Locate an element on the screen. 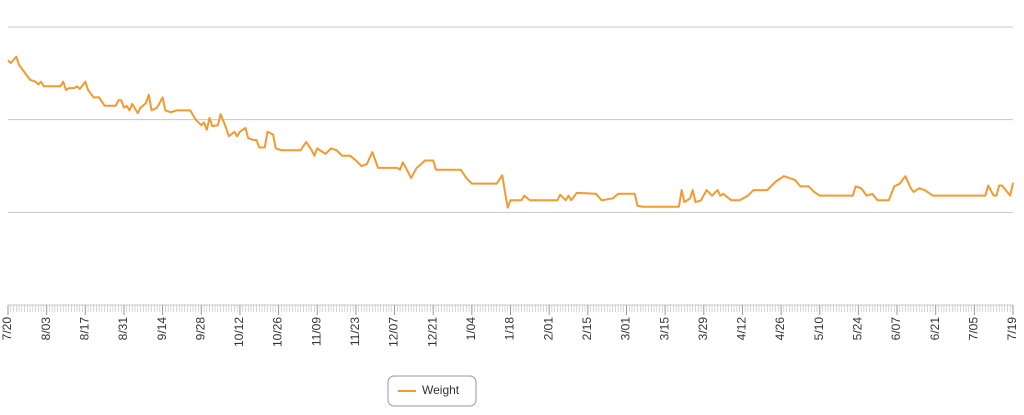  x-tick-label: 9/14 is located at coordinates (162, 329).